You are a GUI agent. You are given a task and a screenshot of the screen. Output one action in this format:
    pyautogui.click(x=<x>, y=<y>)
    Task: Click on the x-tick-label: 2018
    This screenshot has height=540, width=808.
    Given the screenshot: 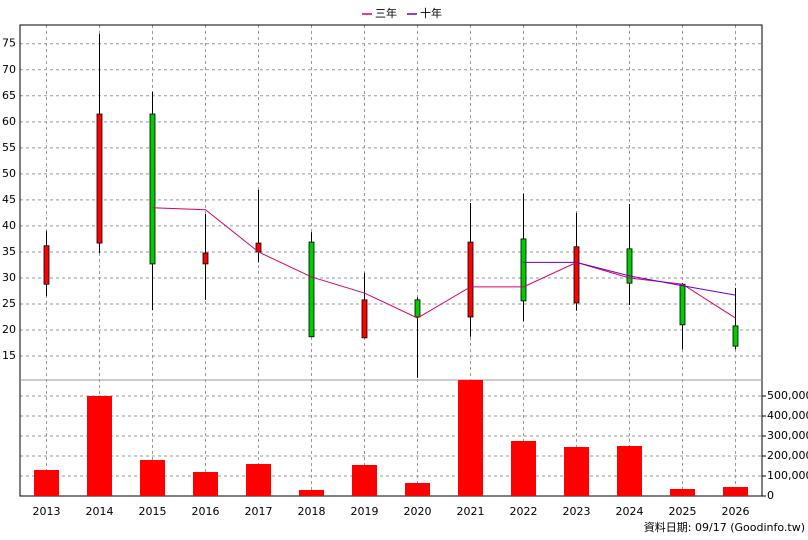 What is the action you would take?
    pyautogui.click(x=312, y=511)
    